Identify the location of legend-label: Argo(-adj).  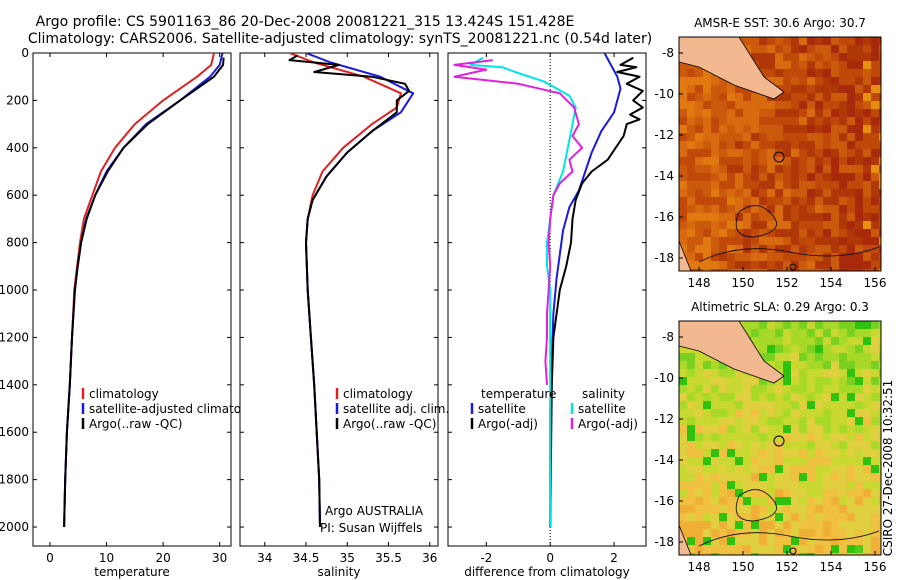
(608, 424).